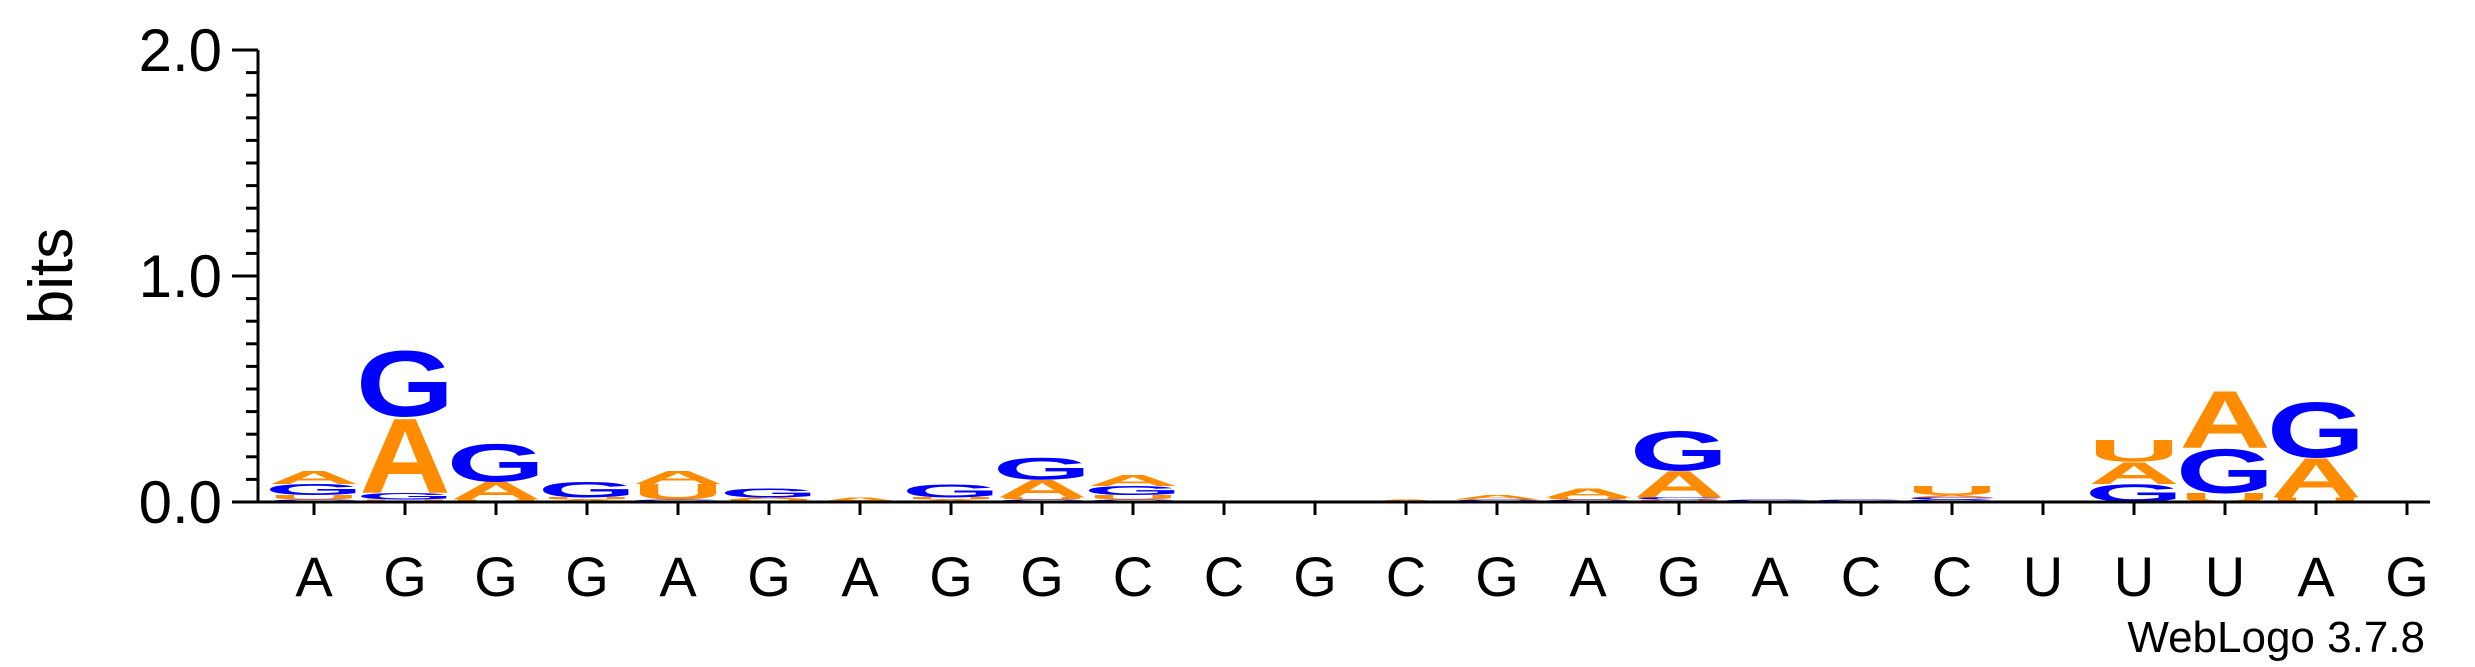 The image size is (2475, 667). What do you see at coordinates (51, 276) in the screenshot?
I see `y-axis-label: bits` at bounding box center [51, 276].